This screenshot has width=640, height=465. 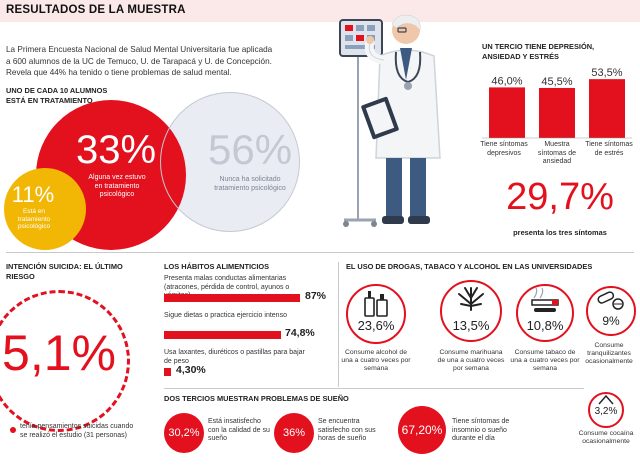 I want to click on suicide-value: 5,1%, so click(x=59, y=353).